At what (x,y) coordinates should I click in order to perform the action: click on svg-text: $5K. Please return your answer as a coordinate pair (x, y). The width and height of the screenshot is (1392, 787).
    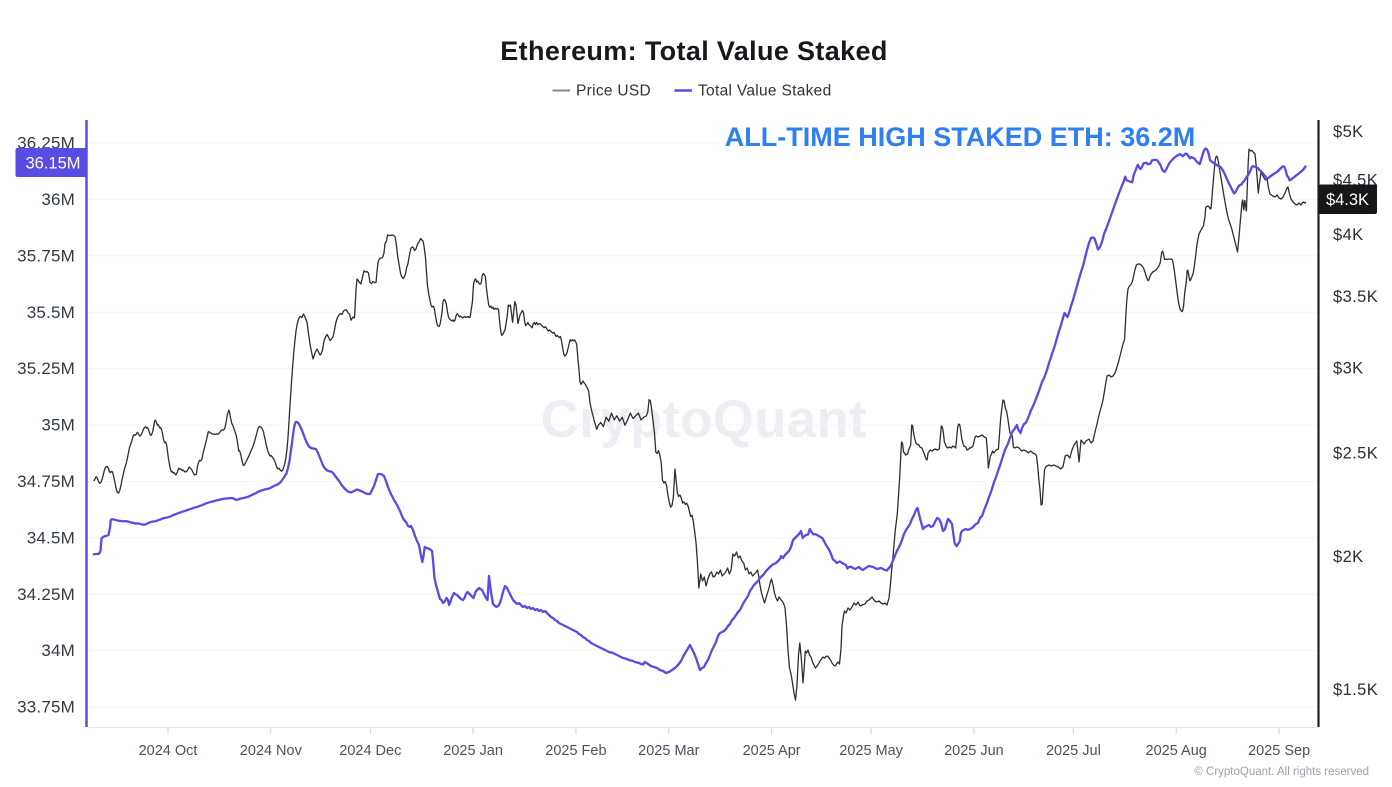
    Looking at the image, I should click on (1348, 132).